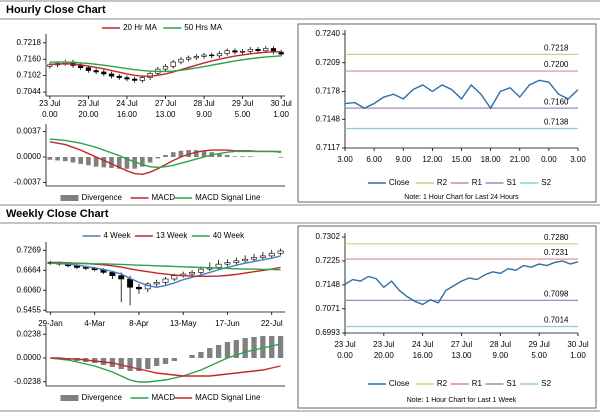  Describe the element at coordinates (29, 91) in the screenshot. I see `y-tick-label: 0.7044` at that location.